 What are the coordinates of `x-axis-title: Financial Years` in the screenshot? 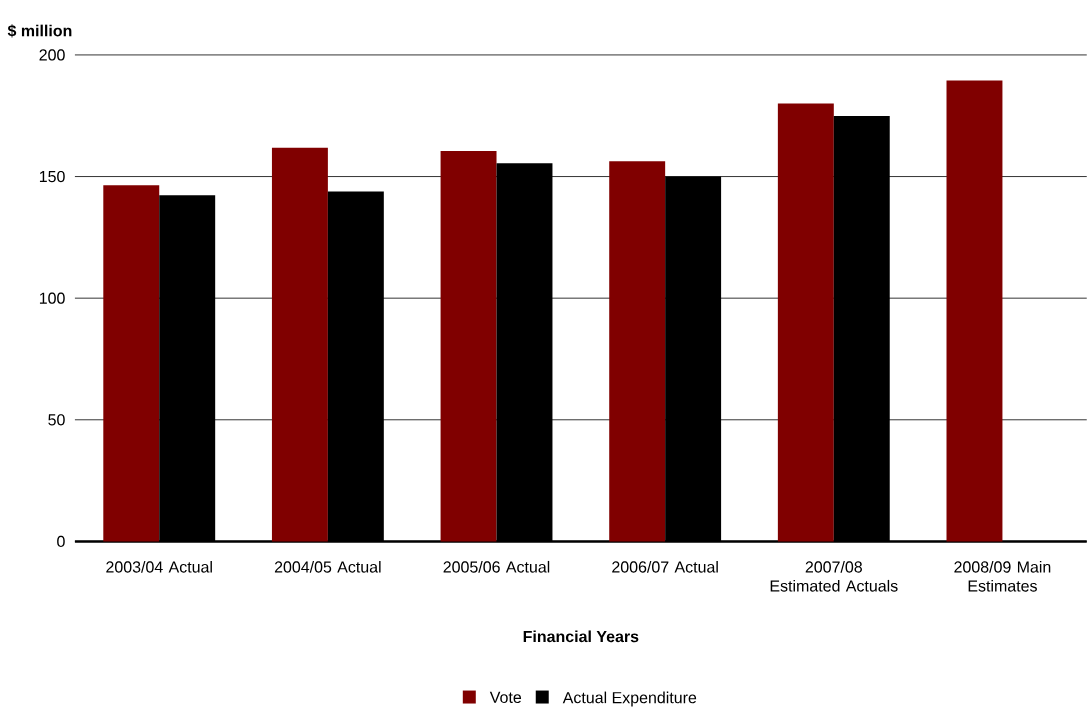 It's located at (581, 636).